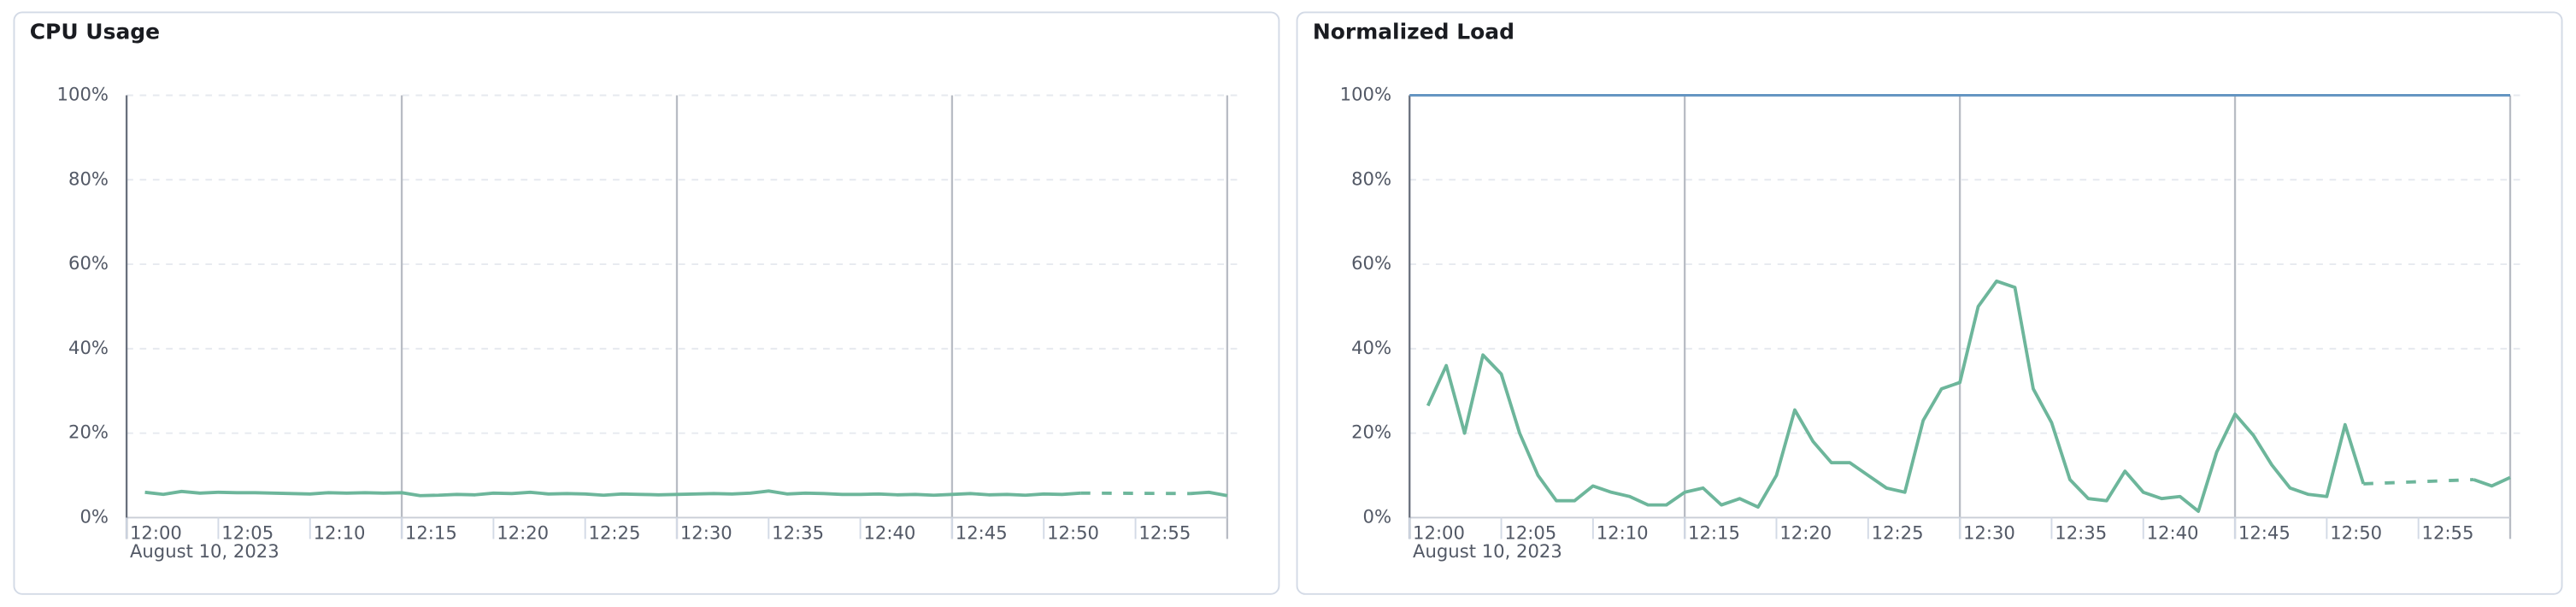  I want to click on panel-title: CPU Usage, so click(95, 31).